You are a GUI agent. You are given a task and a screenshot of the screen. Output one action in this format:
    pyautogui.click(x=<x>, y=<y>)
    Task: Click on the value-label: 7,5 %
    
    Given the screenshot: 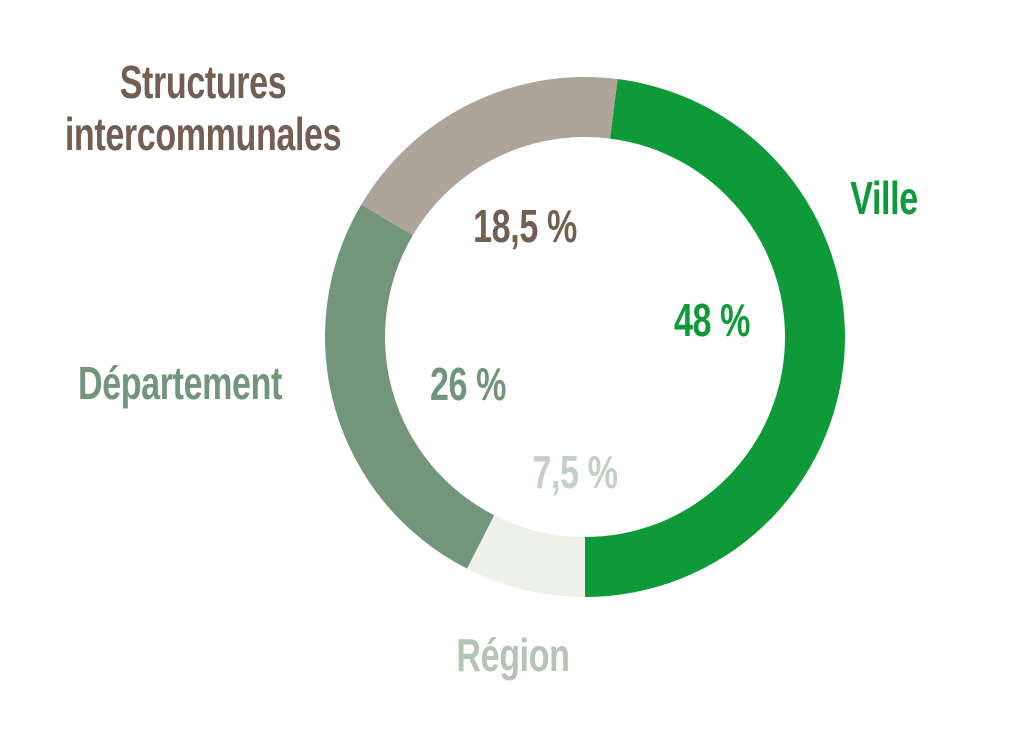 What is the action you would take?
    pyautogui.click(x=575, y=472)
    